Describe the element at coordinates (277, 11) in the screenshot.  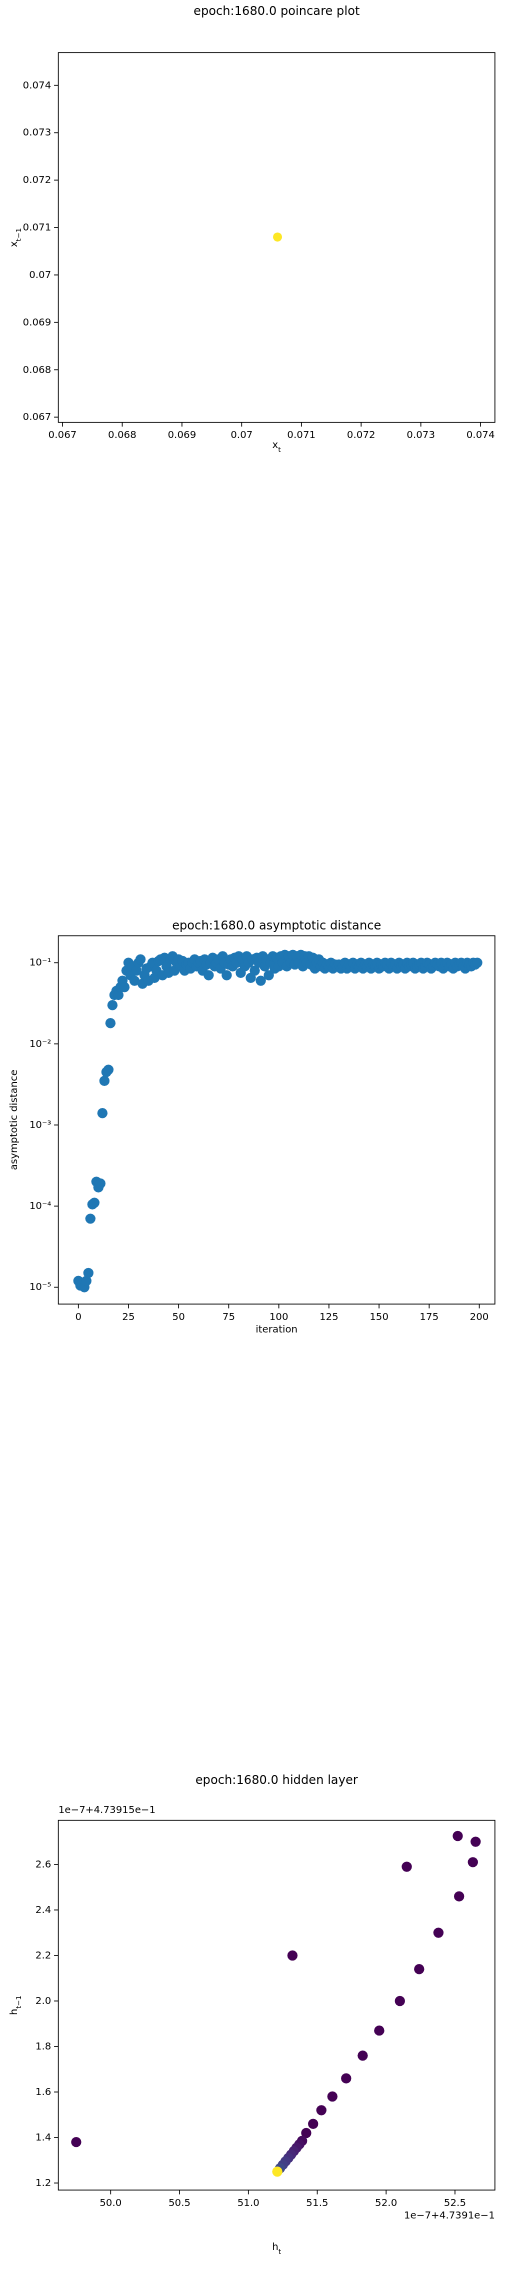
I see `chart-title: epoch:1680.0 poincare plot` at that location.